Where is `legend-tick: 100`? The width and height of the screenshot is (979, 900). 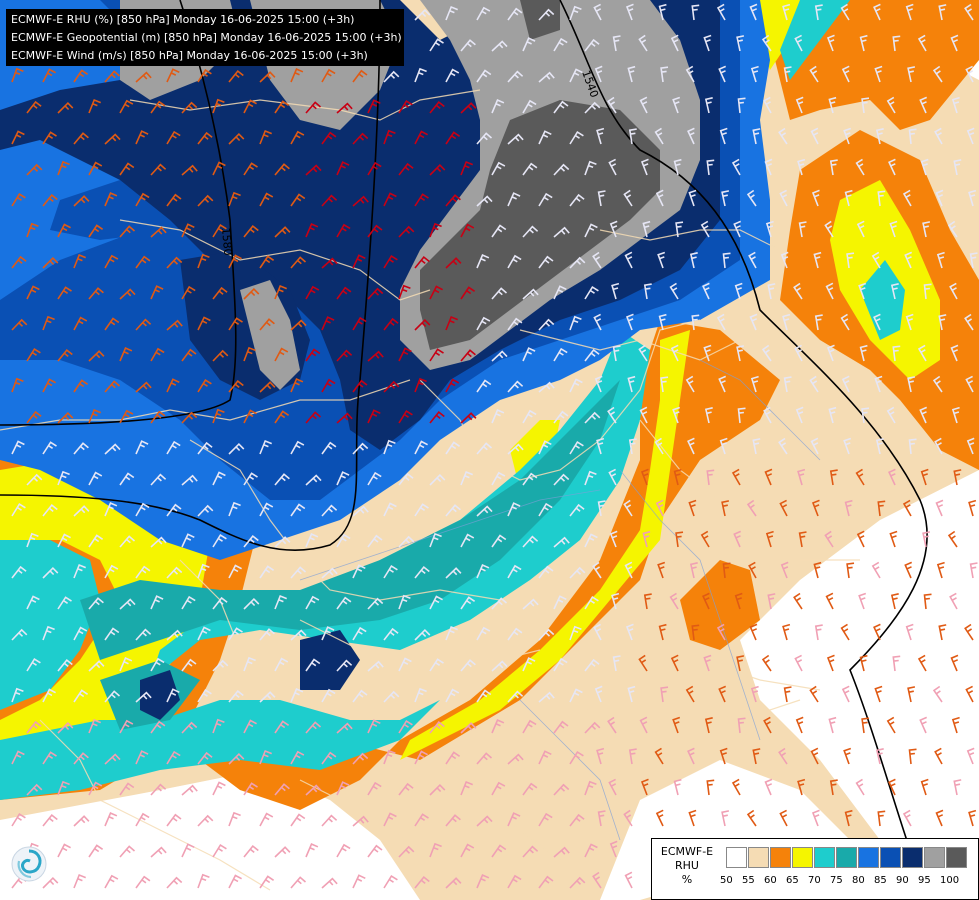
legend-tick: 100 is located at coordinates (950, 880).